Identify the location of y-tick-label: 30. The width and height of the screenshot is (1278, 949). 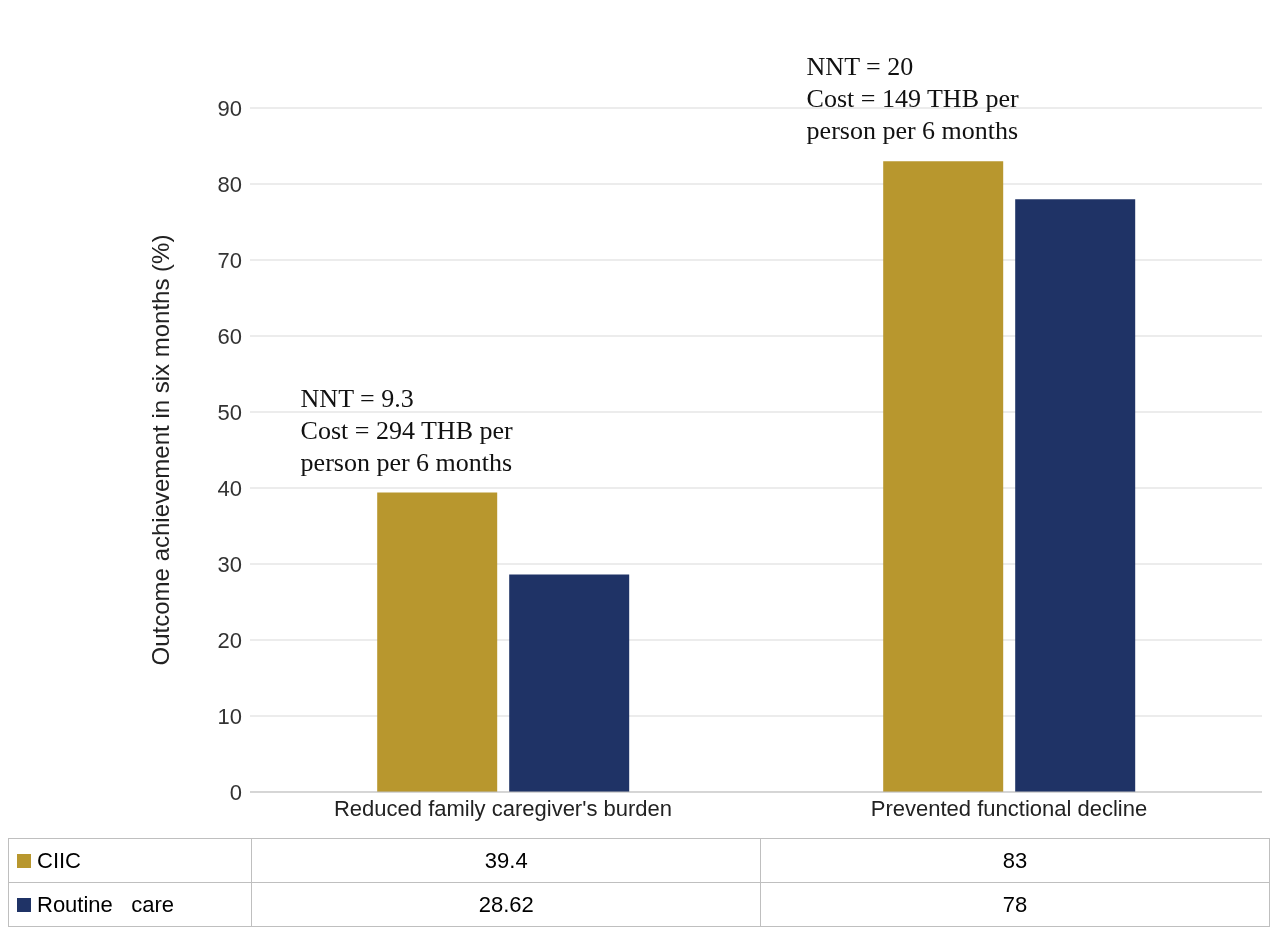
(229, 564).